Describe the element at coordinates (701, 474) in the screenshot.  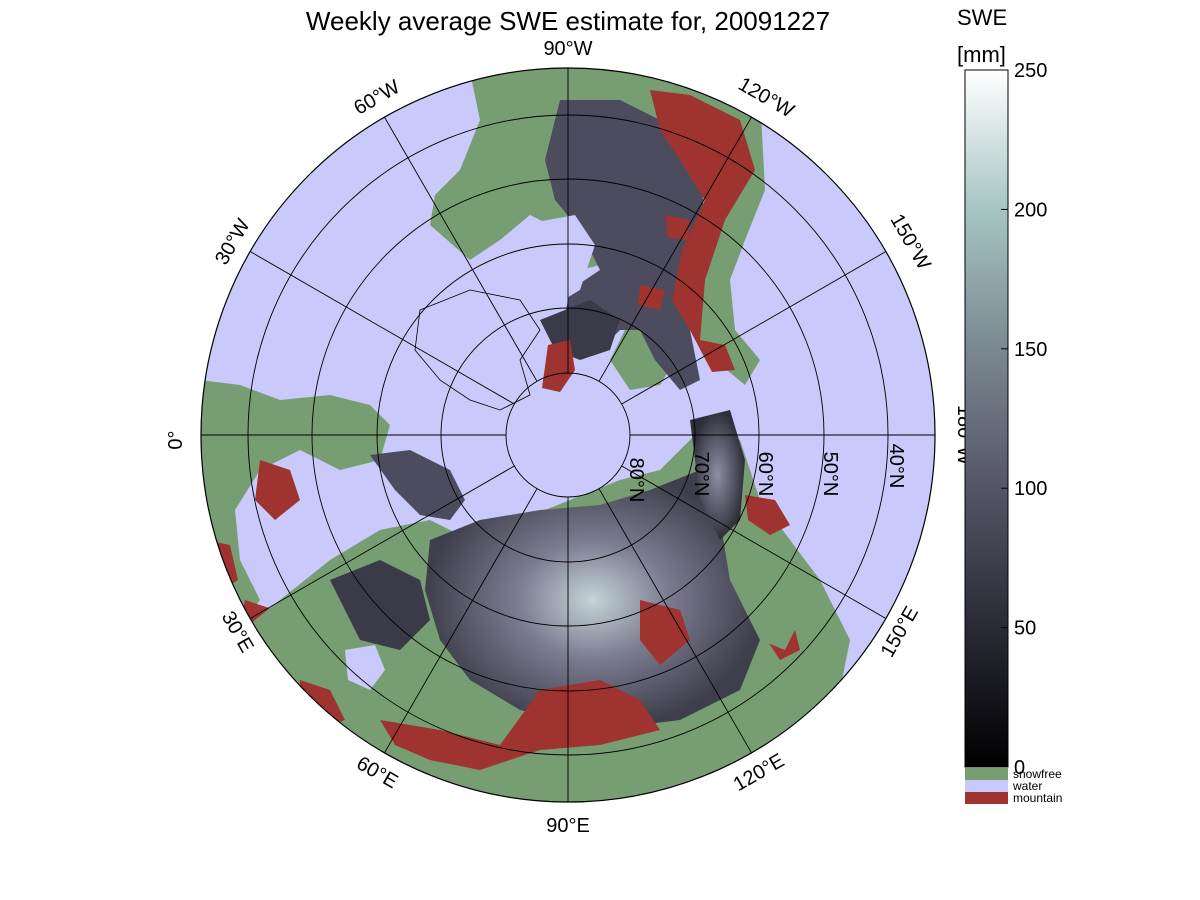
I see `lat-label-70n: 70°N` at that location.